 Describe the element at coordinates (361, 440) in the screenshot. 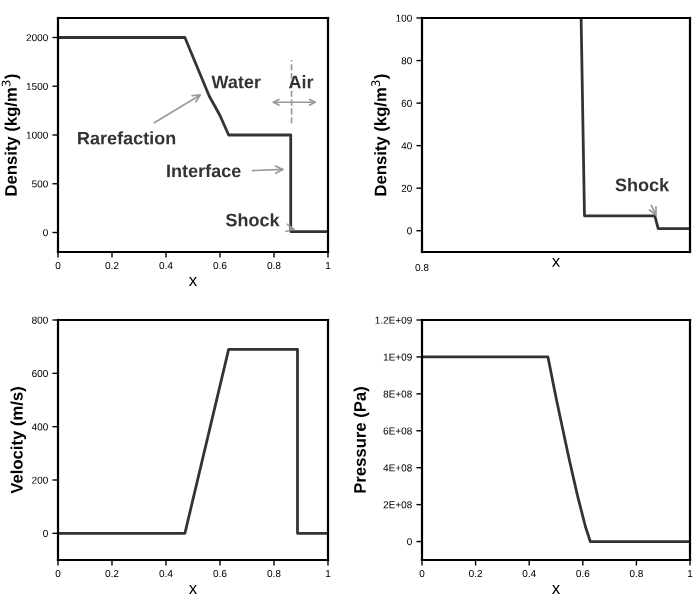

I see `y-axis-title: Pressure (Pa)` at that location.